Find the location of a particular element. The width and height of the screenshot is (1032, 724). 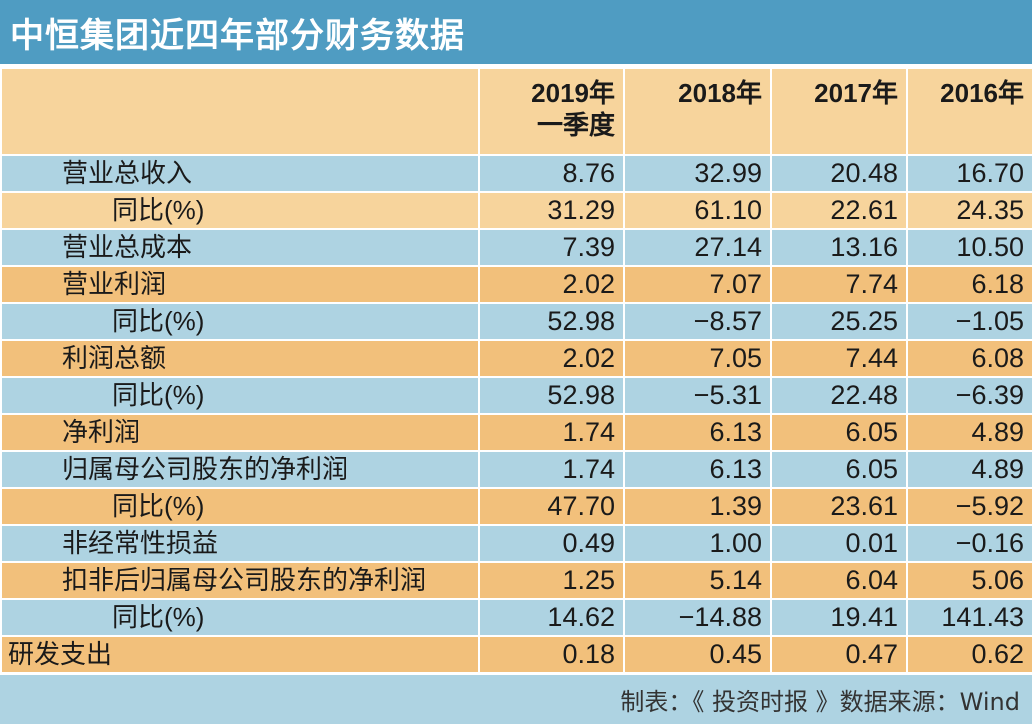

row-label: 营业利润 is located at coordinates (240, 284).